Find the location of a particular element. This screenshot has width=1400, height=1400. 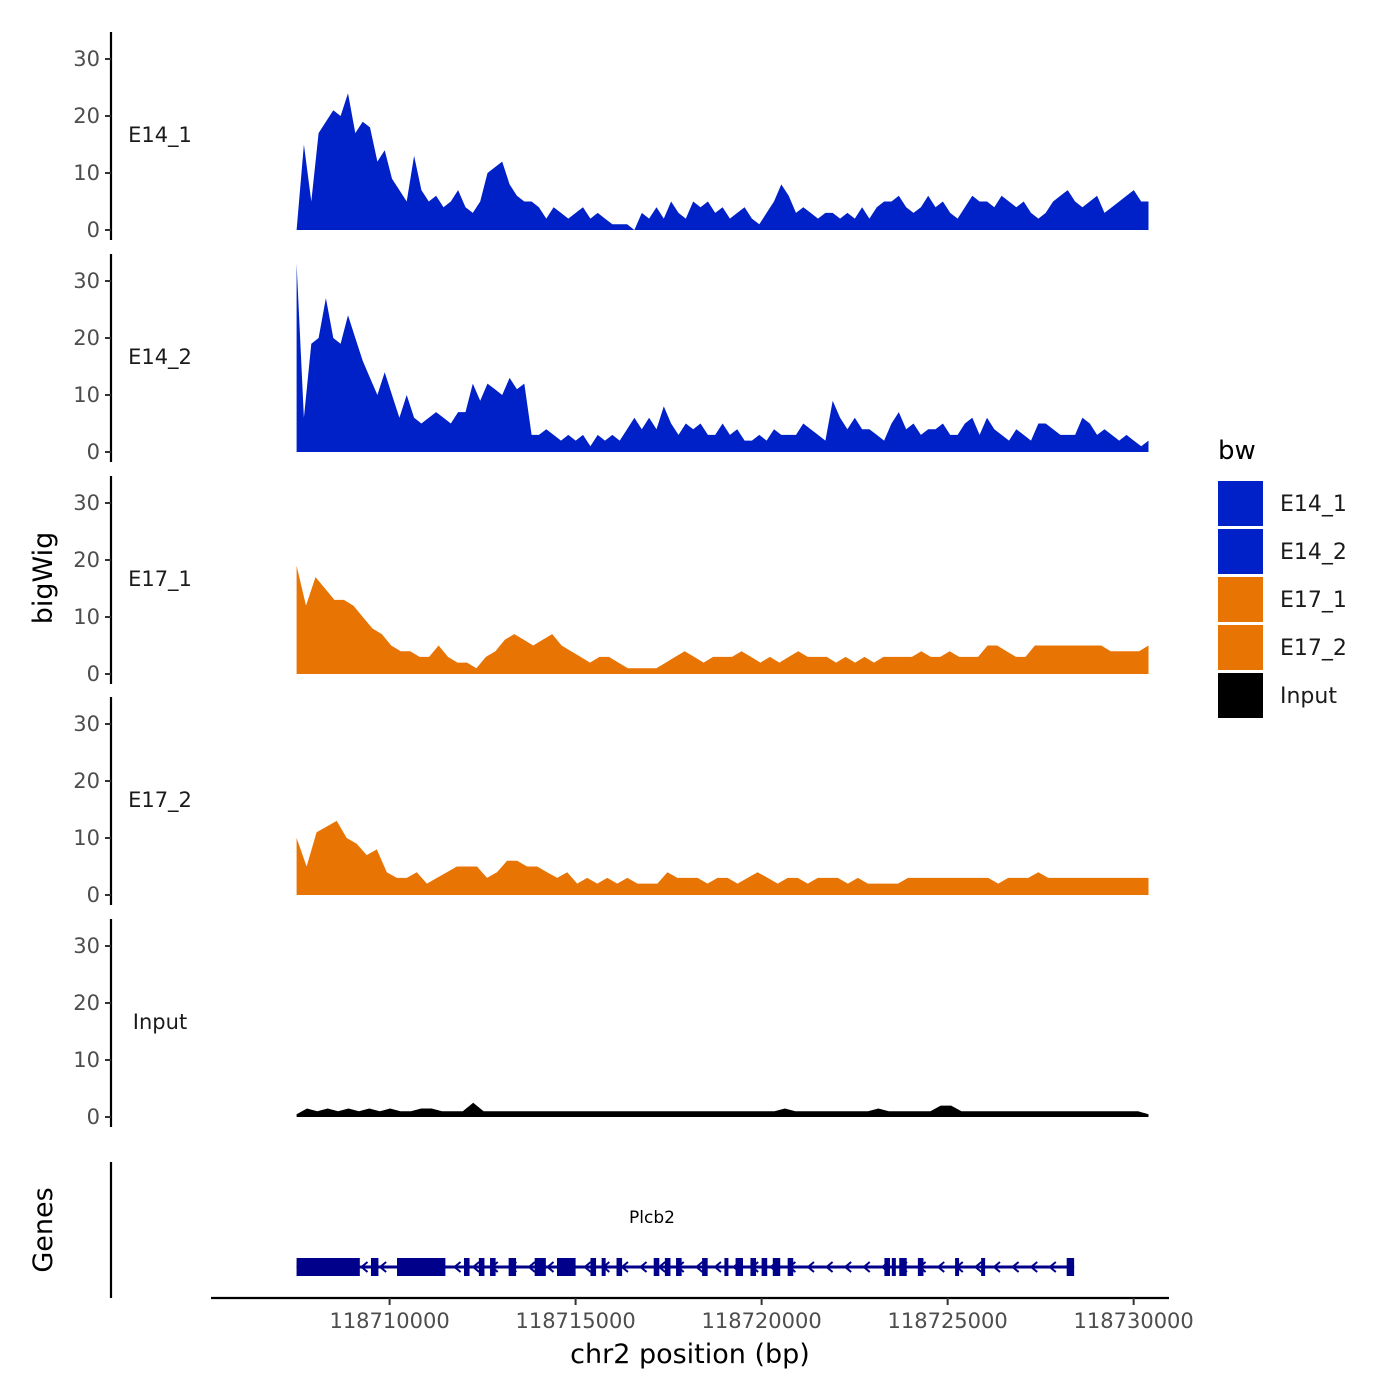

legend-label: Input is located at coordinates (1308, 696).